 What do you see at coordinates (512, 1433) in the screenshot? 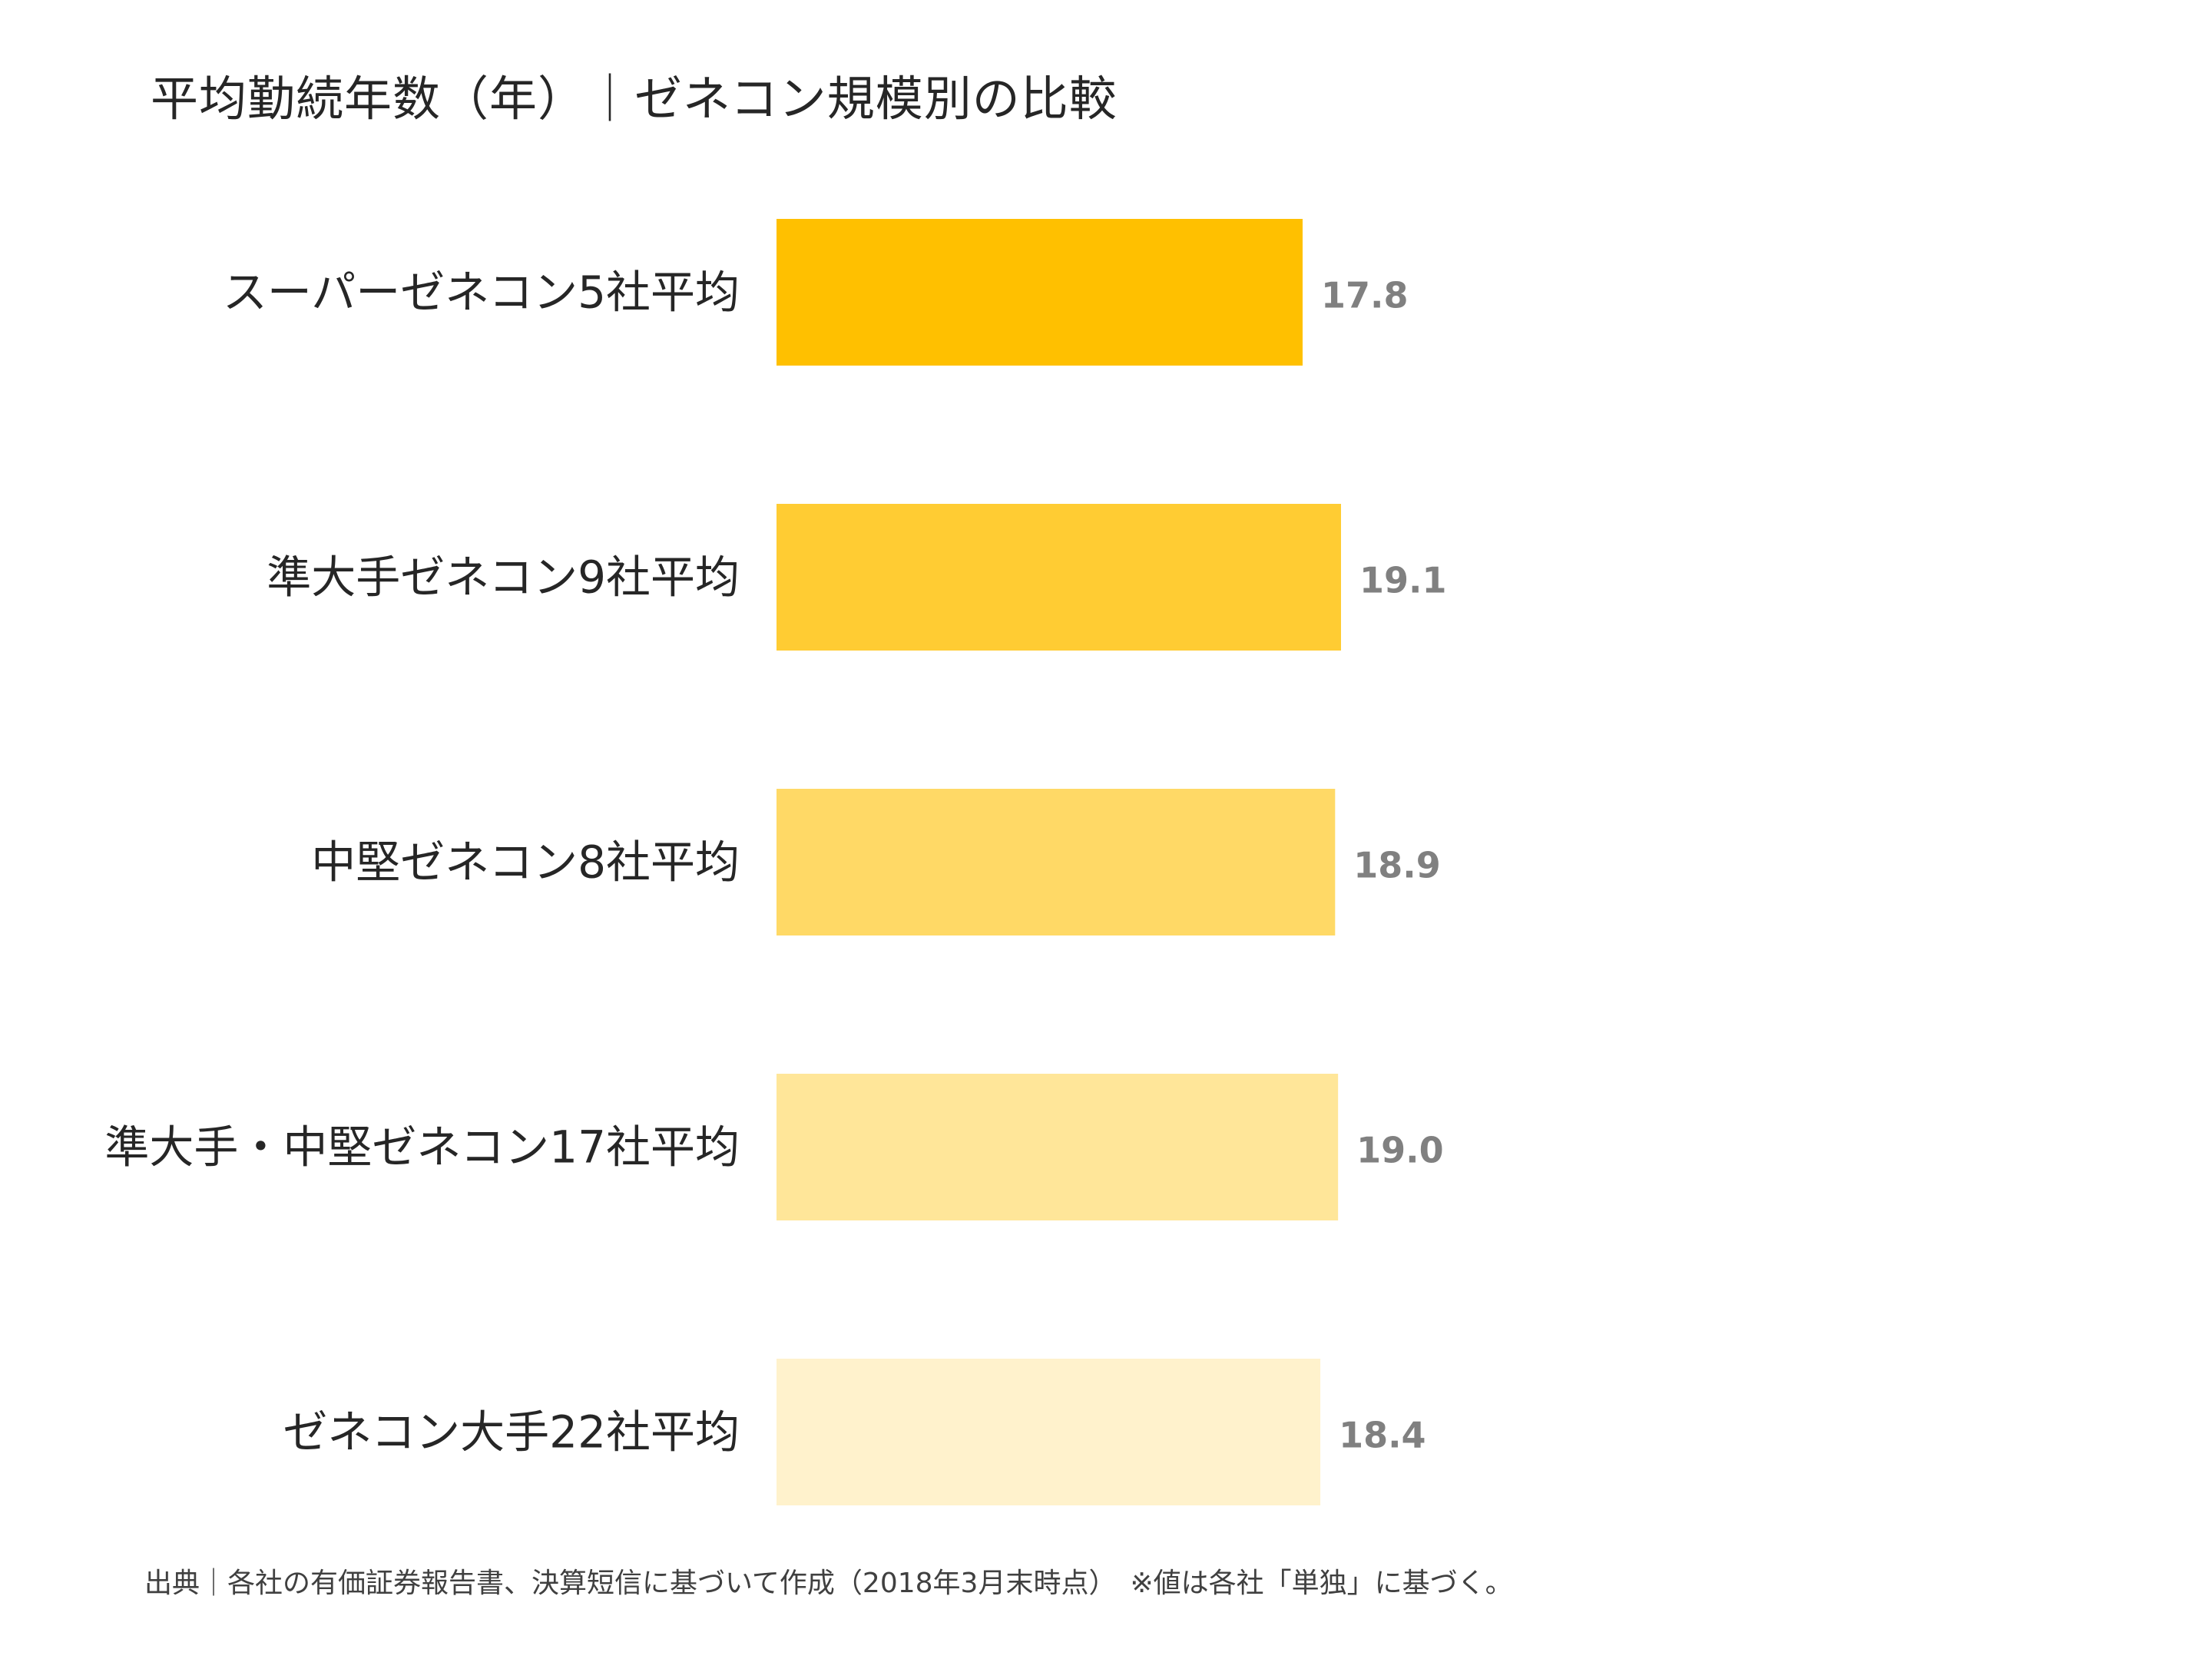
I see `category-label-5: ゼネコン大手22社平均` at bounding box center [512, 1433].